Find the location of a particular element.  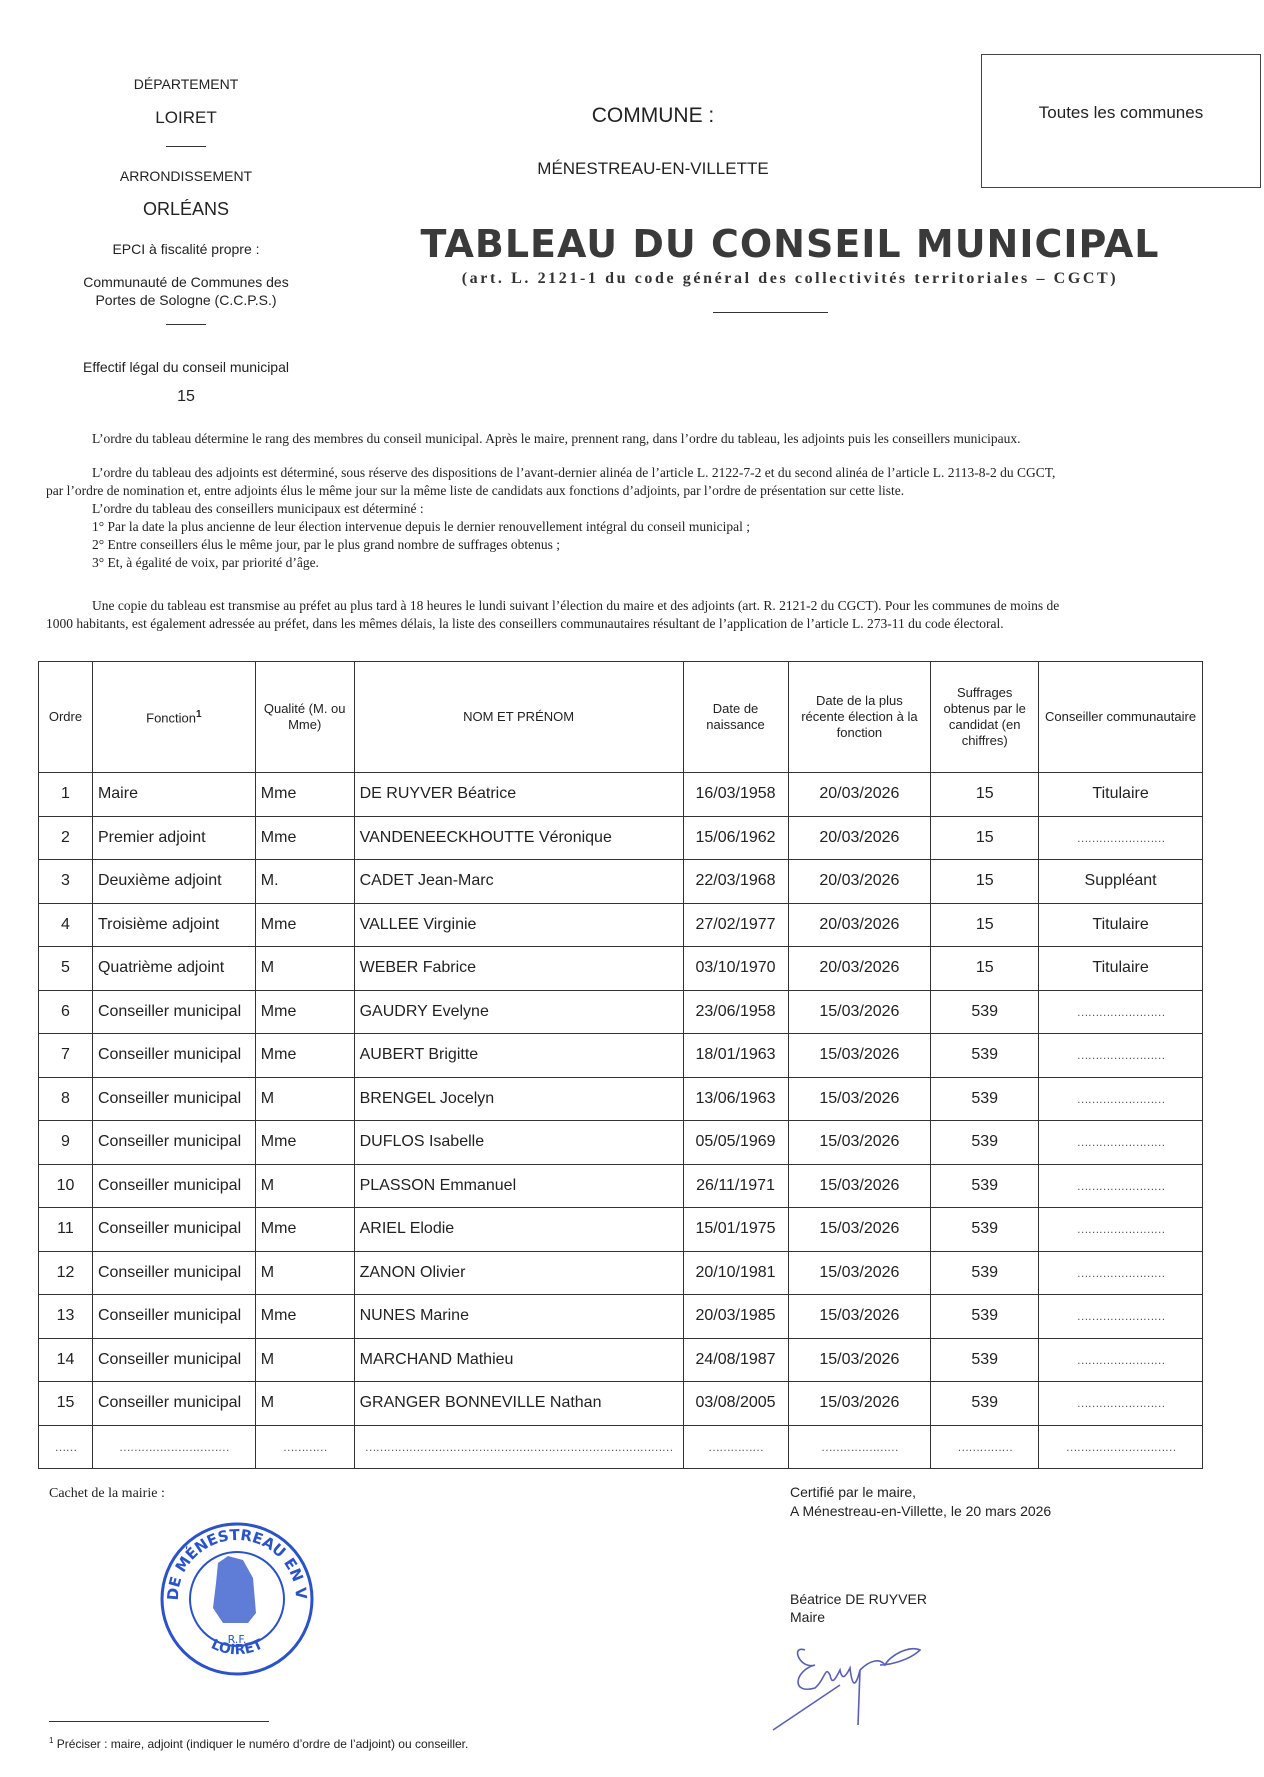

cell-naissance: 03/08/2005 is located at coordinates (735, 1403).